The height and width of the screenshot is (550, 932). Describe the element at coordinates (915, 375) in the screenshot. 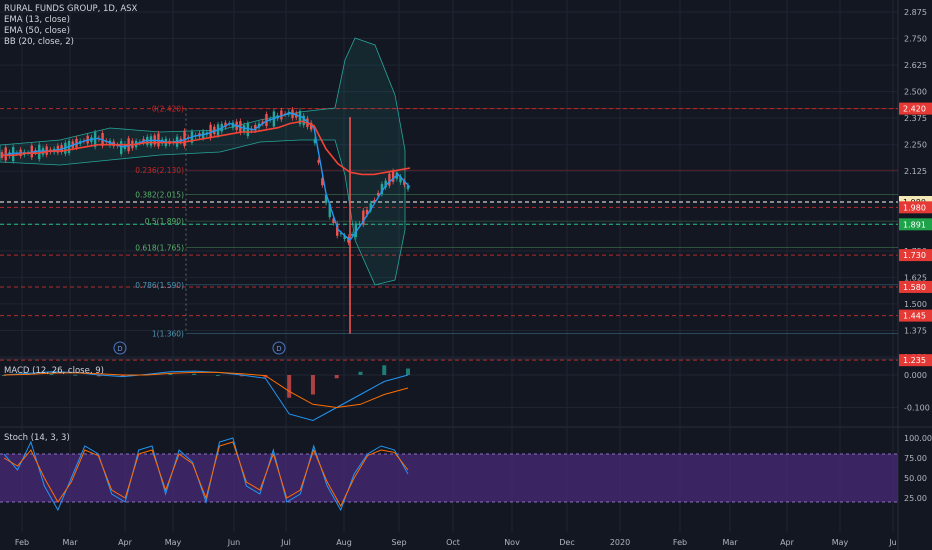

I see `macd-tick-label: 0.000` at that location.